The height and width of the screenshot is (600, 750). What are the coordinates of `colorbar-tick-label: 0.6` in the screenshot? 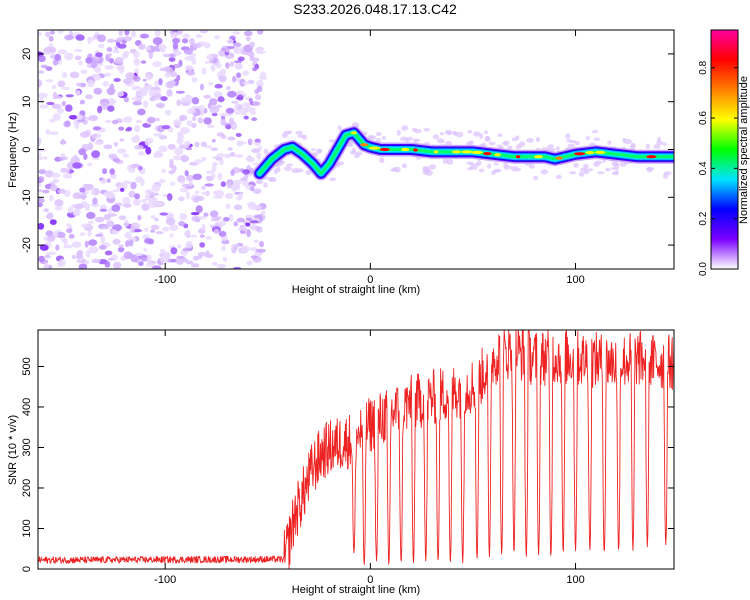 It's located at (703, 118).